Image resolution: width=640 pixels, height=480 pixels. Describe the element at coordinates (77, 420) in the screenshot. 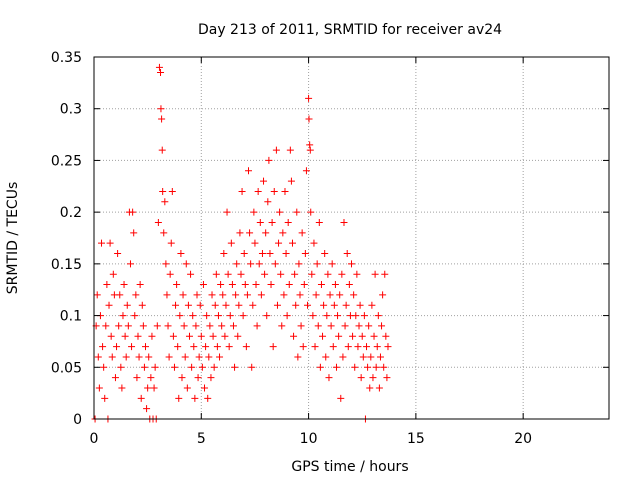

I see `y-tick-label: 0` at that location.